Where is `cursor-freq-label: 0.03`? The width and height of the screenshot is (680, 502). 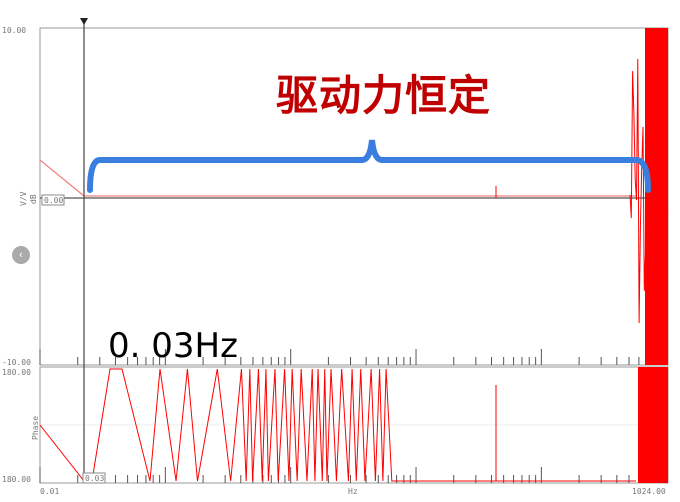 cursor-freq-label: 0.03 is located at coordinates (94, 478).